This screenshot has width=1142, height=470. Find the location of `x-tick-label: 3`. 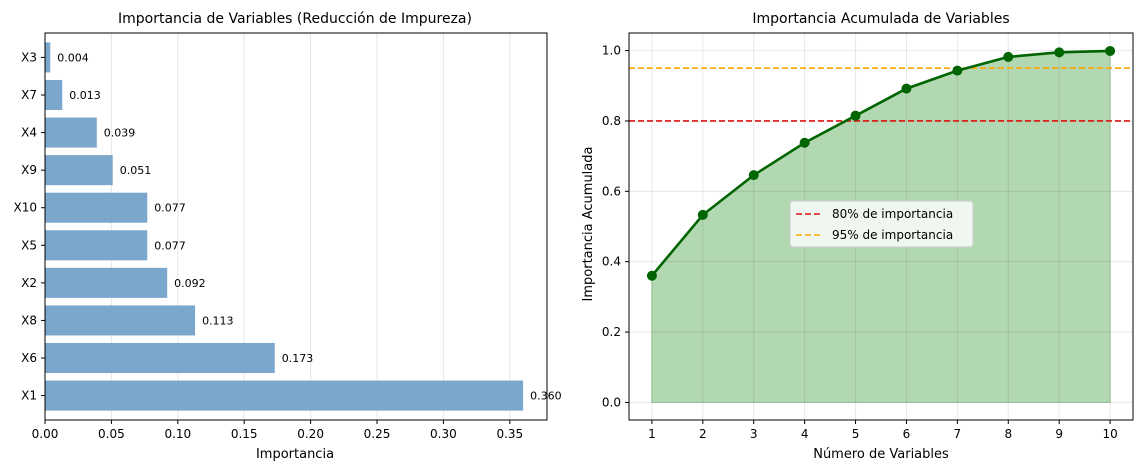

x-tick-label: 3 is located at coordinates (754, 434).